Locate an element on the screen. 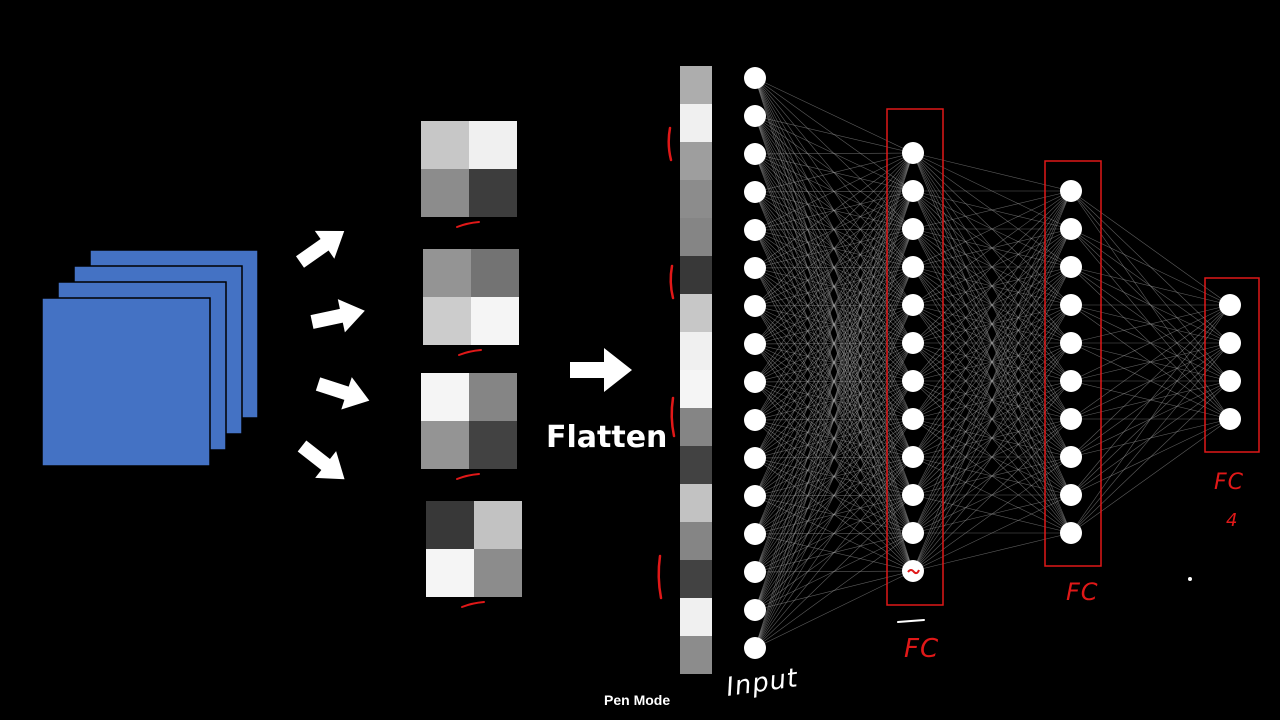 The image size is (1280, 720). flattened-vector is located at coordinates (696, 370).